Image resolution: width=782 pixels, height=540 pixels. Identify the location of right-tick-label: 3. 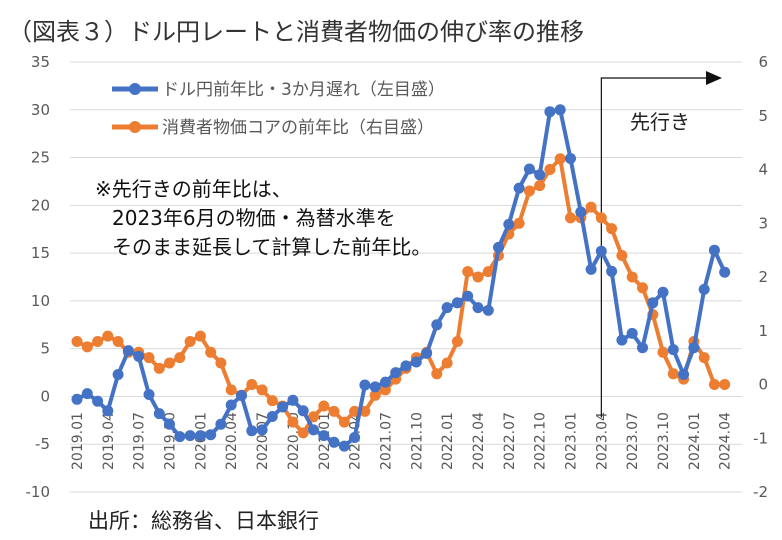
(763, 223).